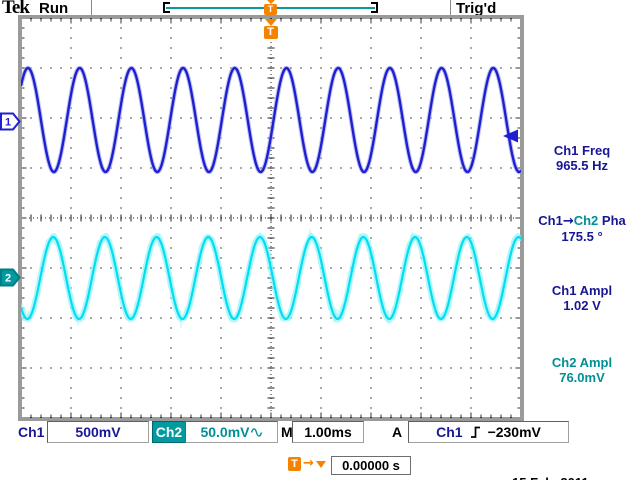  What do you see at coordinates (225, 432) in the screenshot?
I see `ch2-scale-value: 50.0mV` at bounding box center [225, 432].